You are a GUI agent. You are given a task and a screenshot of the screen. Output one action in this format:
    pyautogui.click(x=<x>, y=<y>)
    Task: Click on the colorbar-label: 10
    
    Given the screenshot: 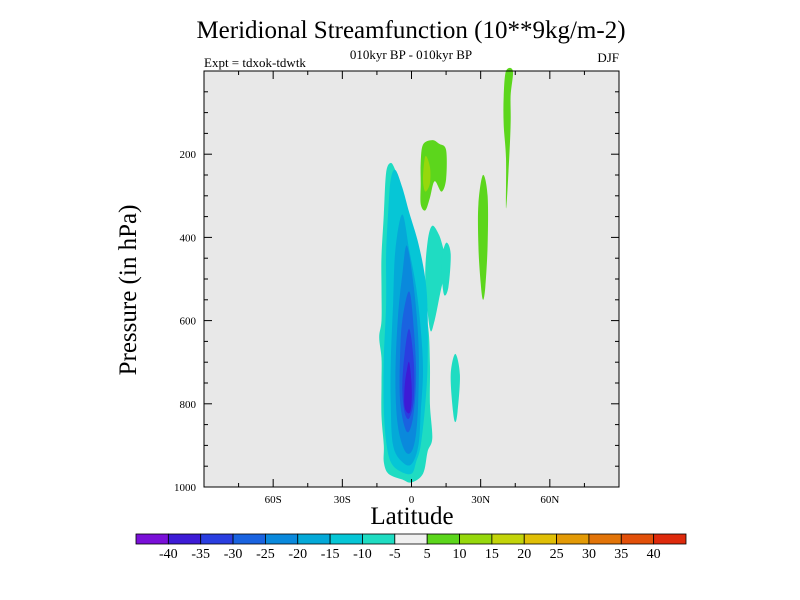 What is the action you would take?
    pyautogui.click(x=460, y=554)
    